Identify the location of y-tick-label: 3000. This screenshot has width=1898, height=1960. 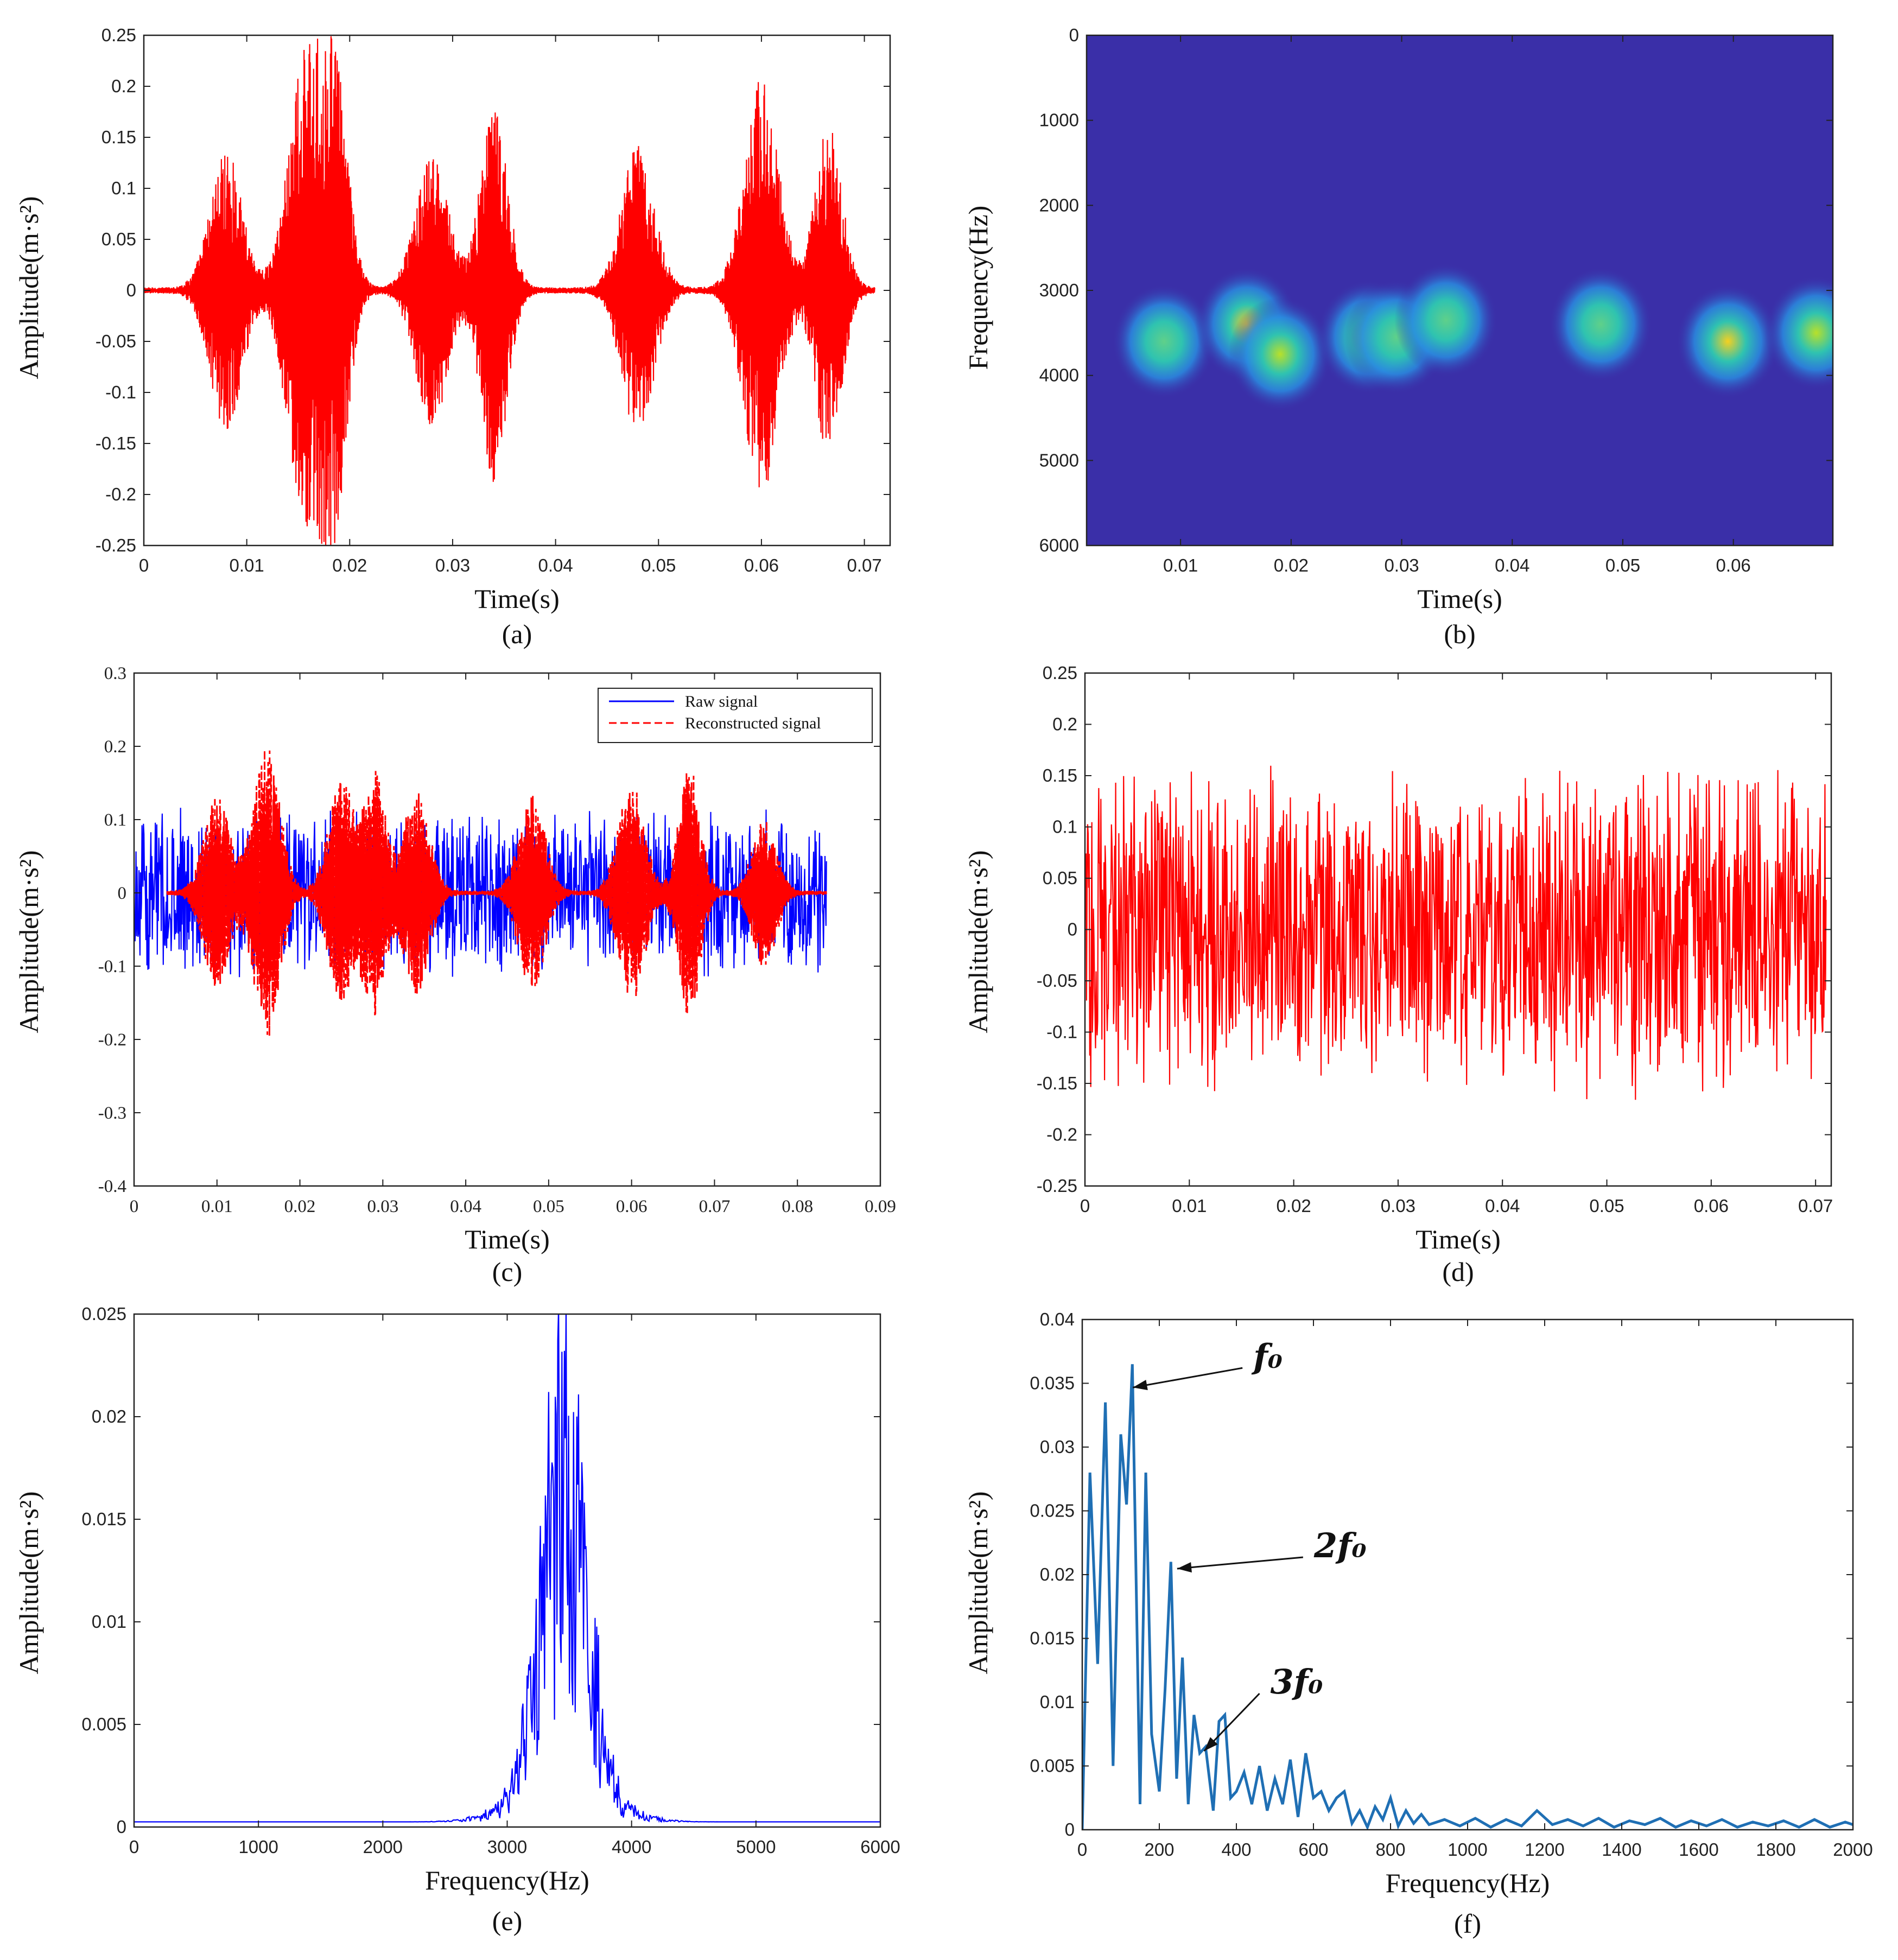
(1059, 290).